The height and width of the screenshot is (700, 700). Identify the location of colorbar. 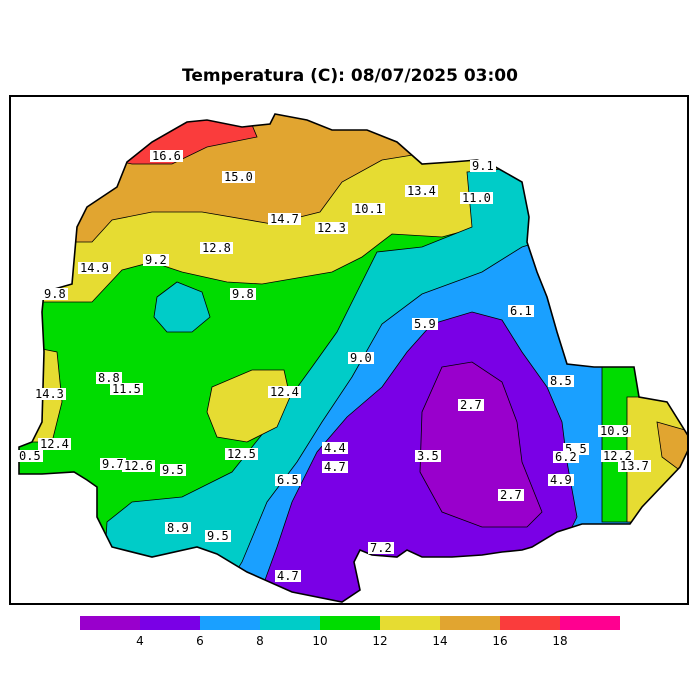
(350, 623).